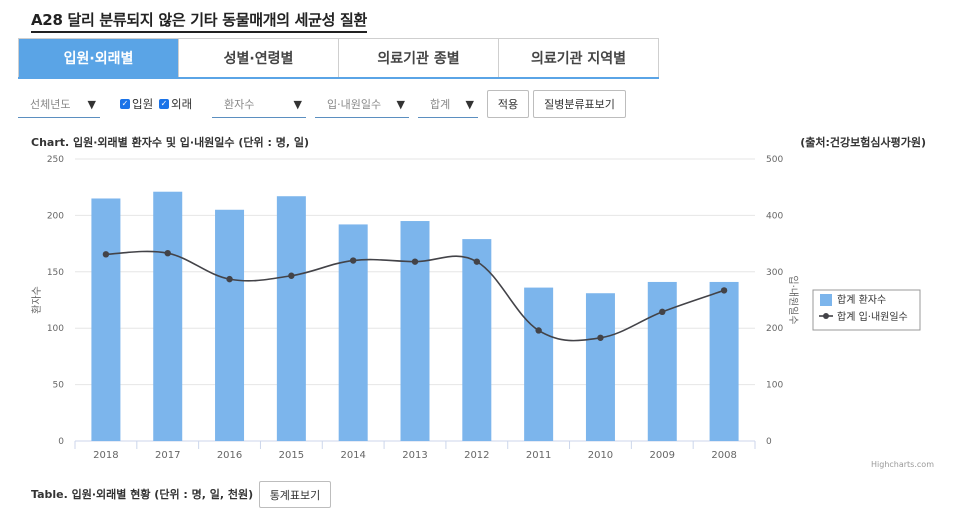 Image resolution: width=954 pixels, height=508 pixels. Describe the element at coordinates (861, 300) in the screenshot. I see `legend-bar-label: 합계 환자수` at that location.